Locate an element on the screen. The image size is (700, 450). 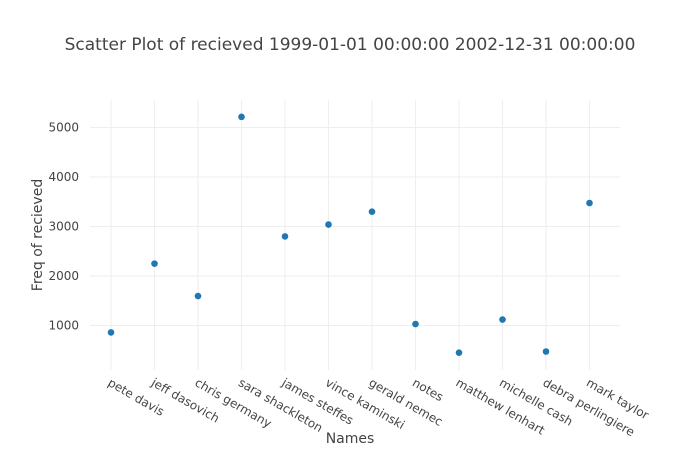
y-tick-label: 3000 is located at coordinates (63, 227).